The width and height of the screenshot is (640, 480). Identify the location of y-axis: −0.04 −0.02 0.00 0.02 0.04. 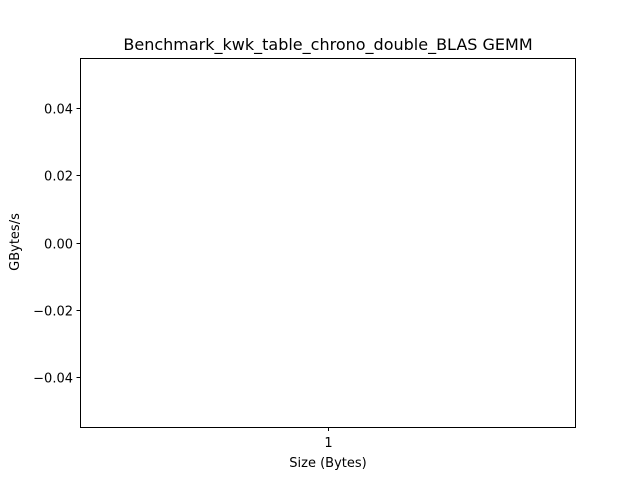
(57, 245).